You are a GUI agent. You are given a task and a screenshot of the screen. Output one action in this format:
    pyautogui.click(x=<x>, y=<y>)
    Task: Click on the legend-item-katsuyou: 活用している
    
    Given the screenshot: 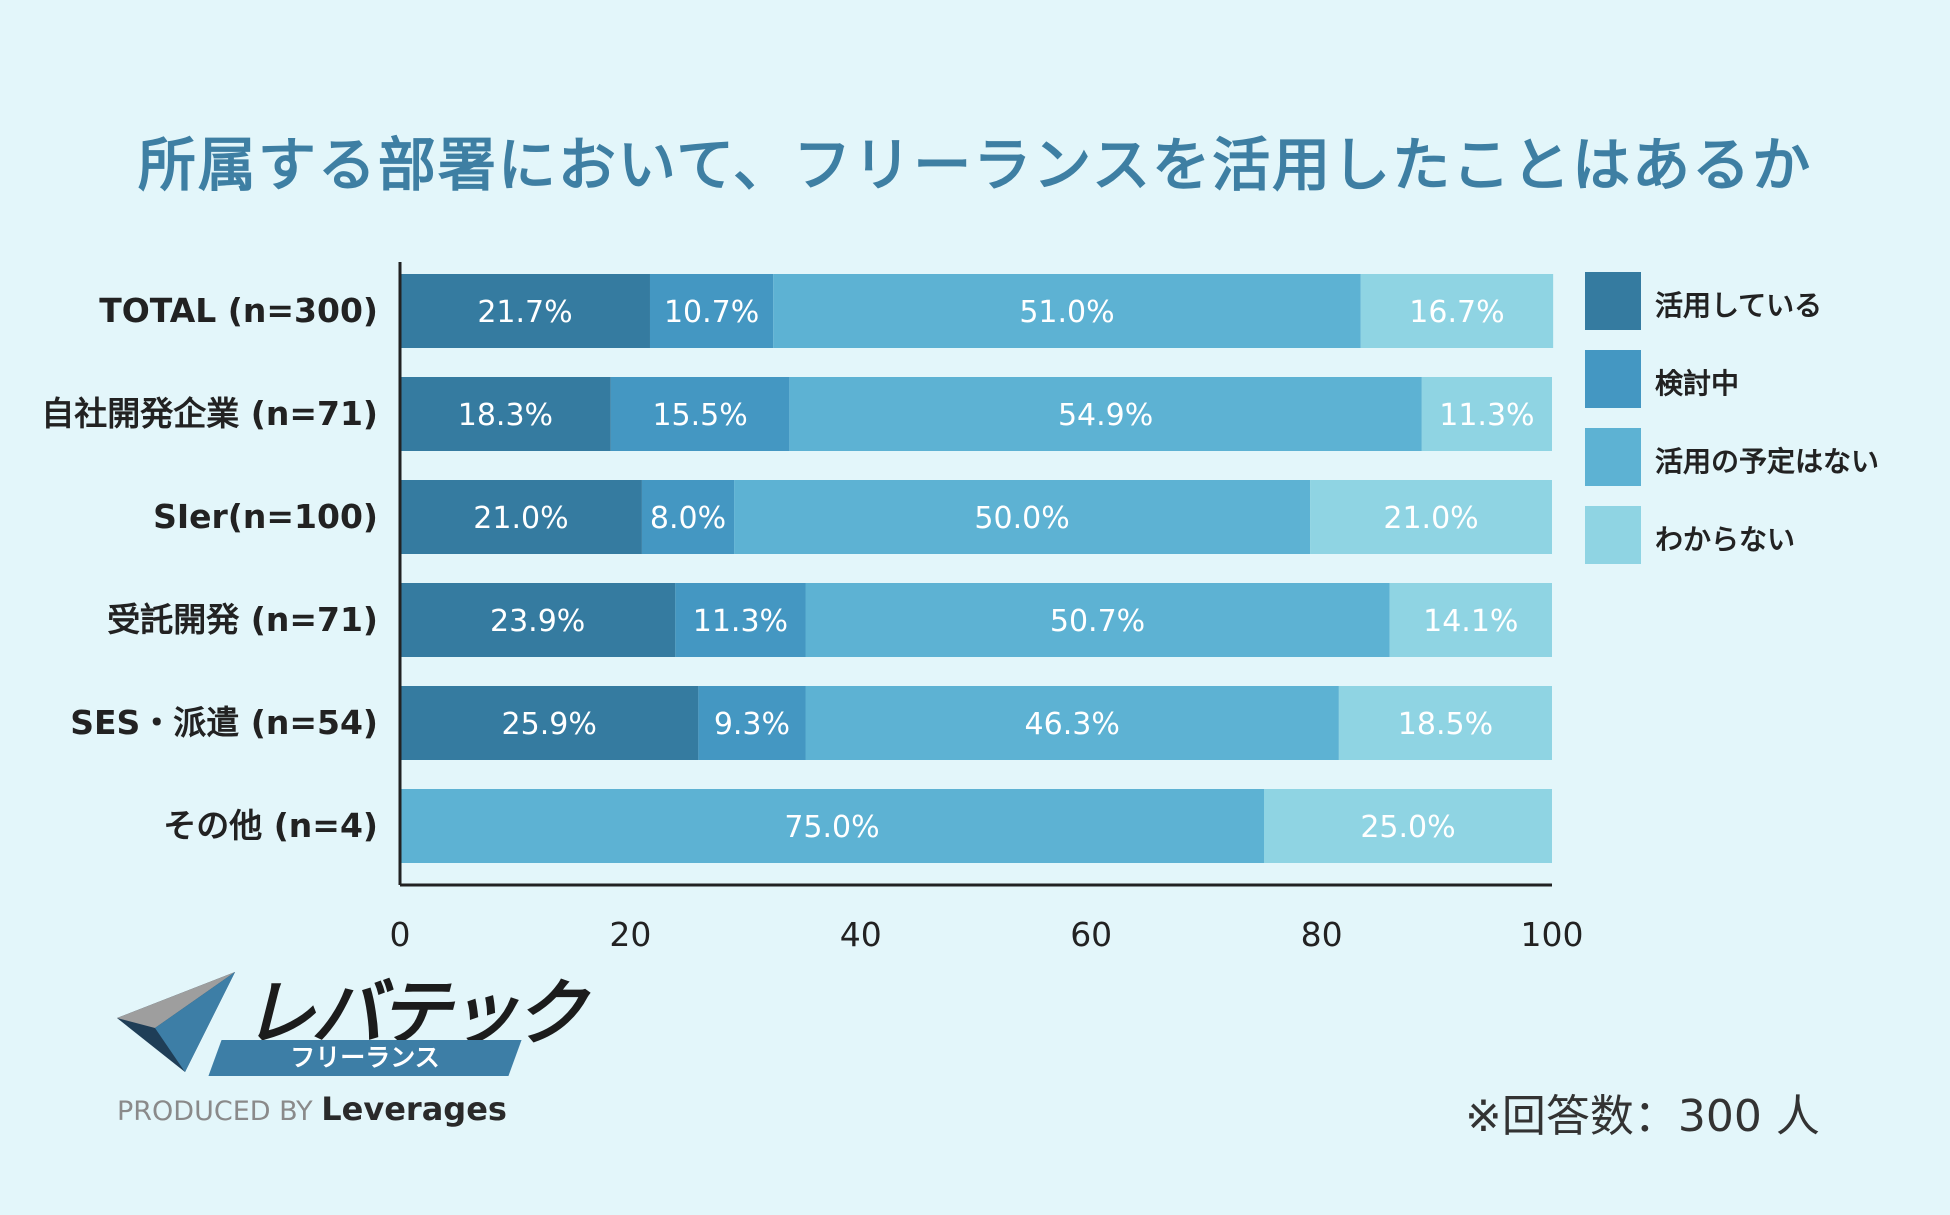 What is the action you would take?
    pyautogui.click(x=1755, y=301)
    